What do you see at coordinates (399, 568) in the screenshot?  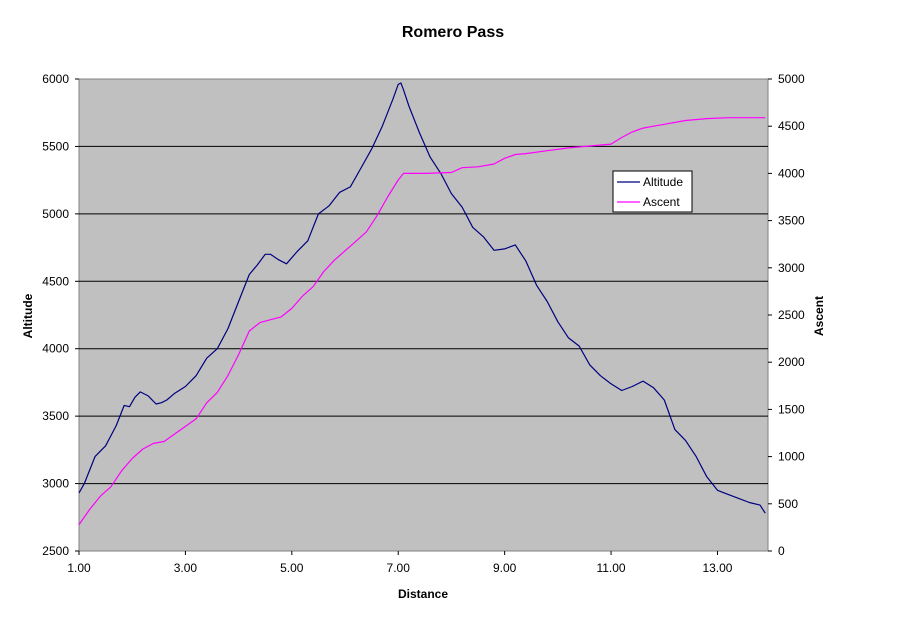 I see `x-tick-label: 7.00` at bounding box center [399, 568].